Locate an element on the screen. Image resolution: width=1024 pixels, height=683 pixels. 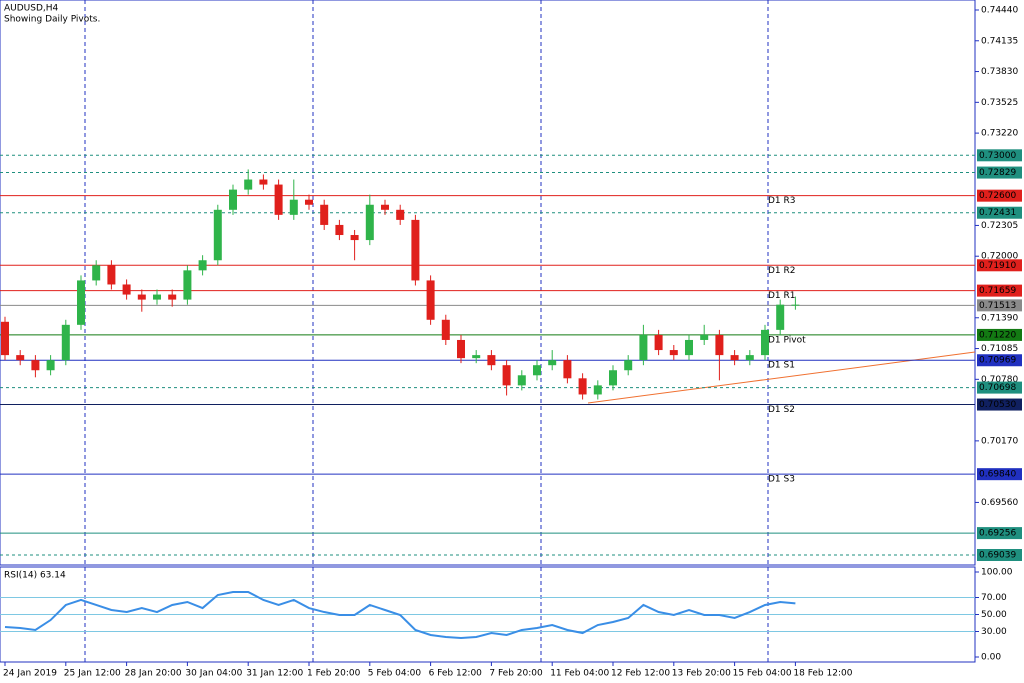
rsi-line is located at coordinates (400, 614).